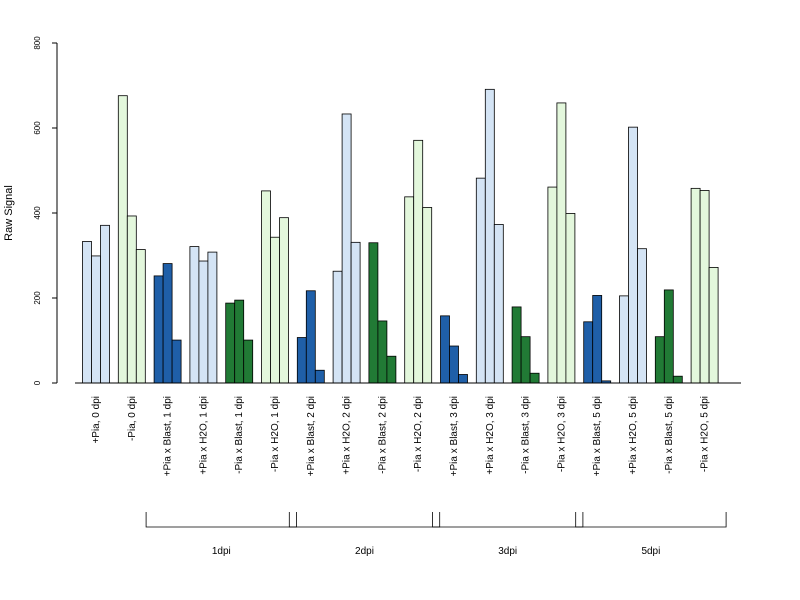 The image size is (800, 600). What do you see at coordinates (436, 534) in the screenshot?
I see `group-brackets: 1dpi 2dpi 3dpi 5dpi` at bounding box center [436, 534].